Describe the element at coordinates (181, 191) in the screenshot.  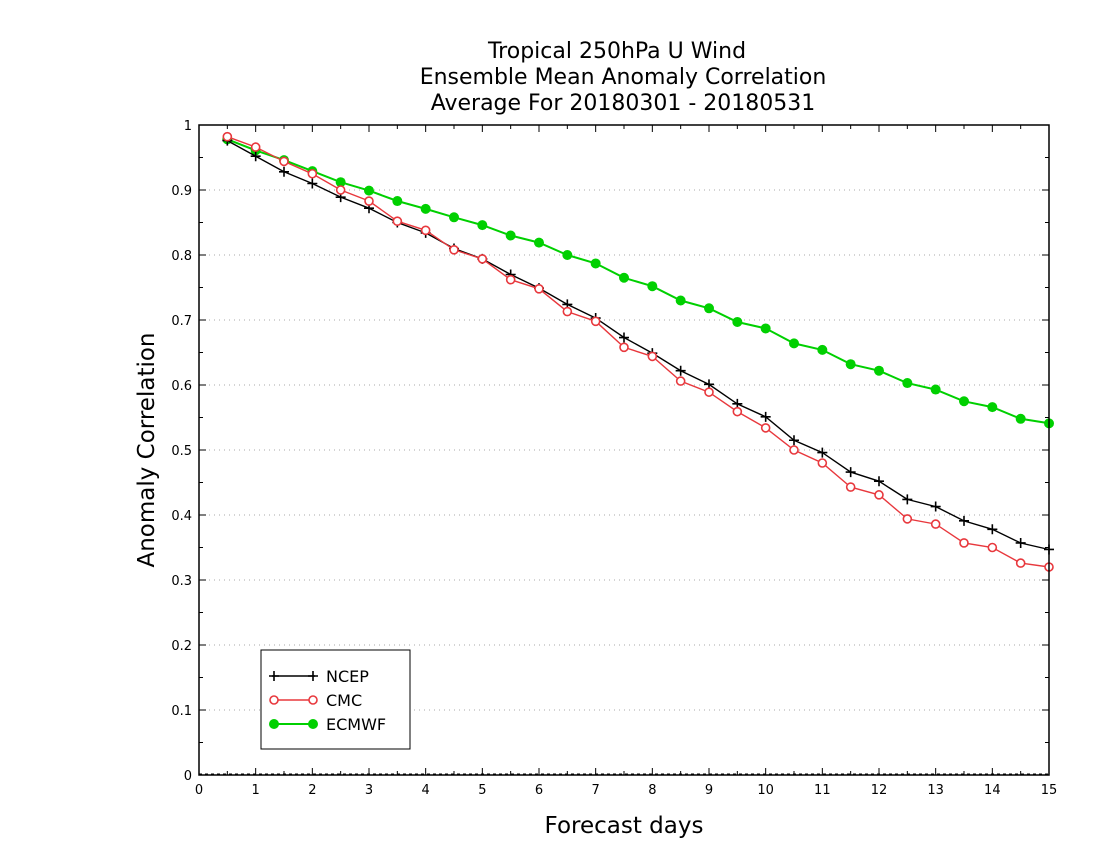
I see `y-tick-label: 0.9` at that location.